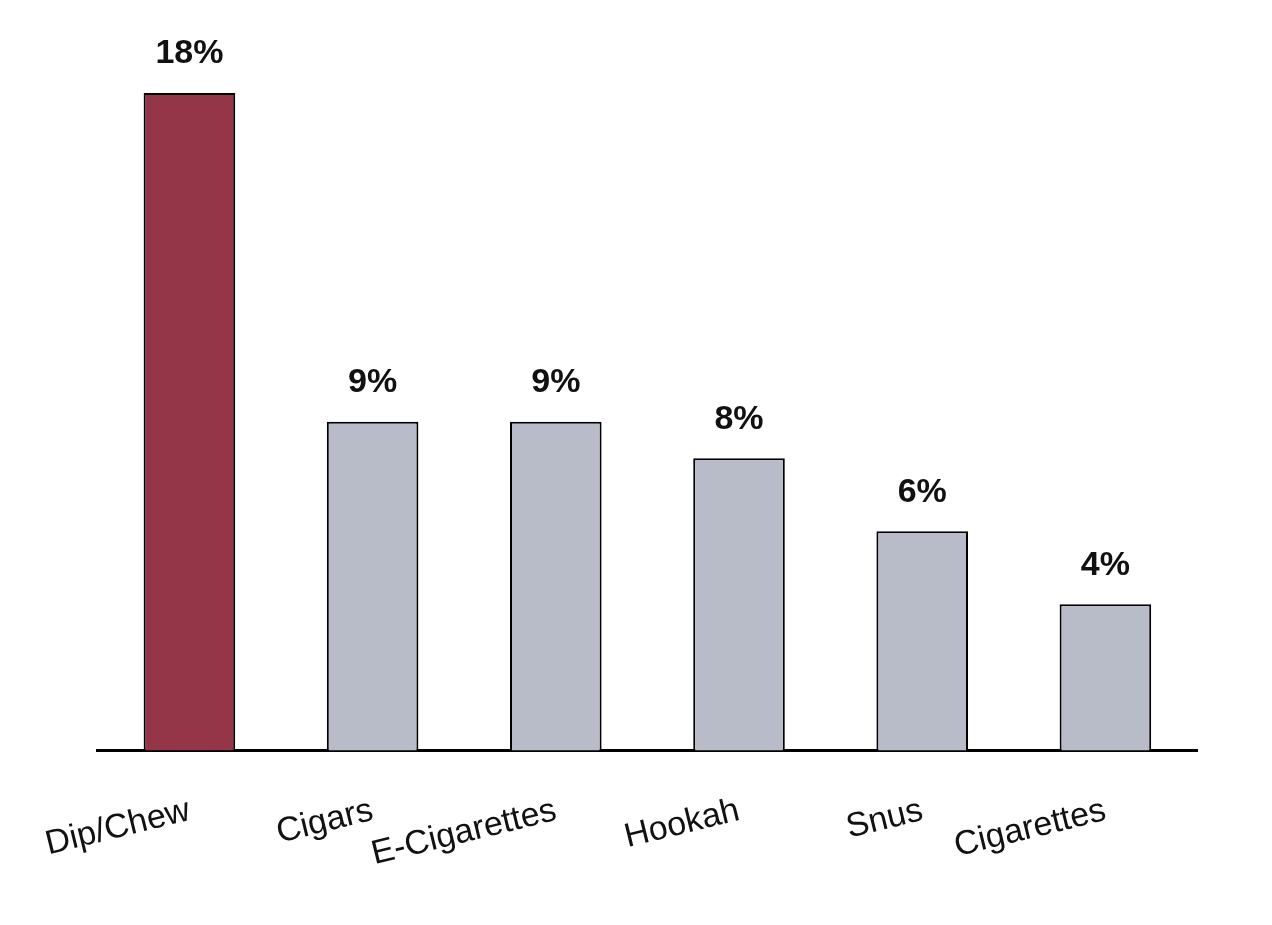  What do you see at coordinates (1029, 826) in the screenshot?
I see `x-tick-label: Cigarettes` at bounding box center [1029, 826].